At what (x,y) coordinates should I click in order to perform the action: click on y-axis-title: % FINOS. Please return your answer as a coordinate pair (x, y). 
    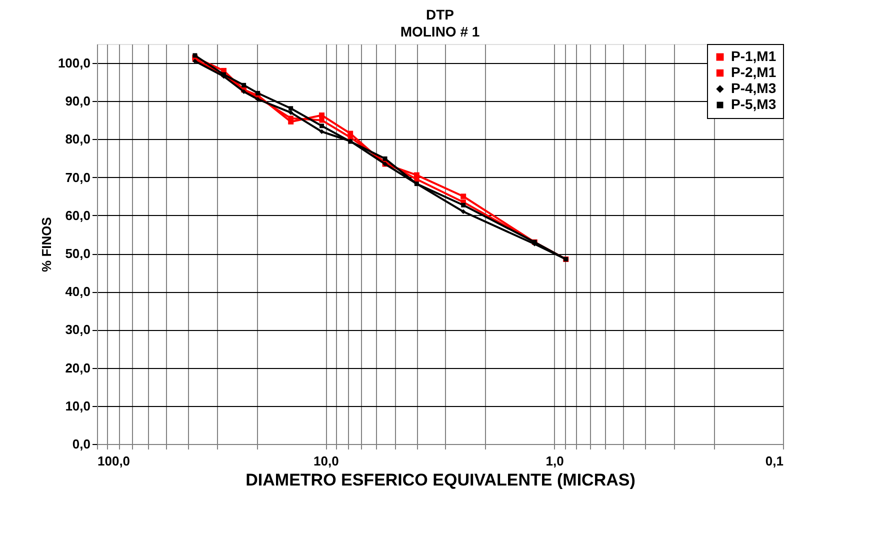
    Looking at the image, I should click on (46, 244).